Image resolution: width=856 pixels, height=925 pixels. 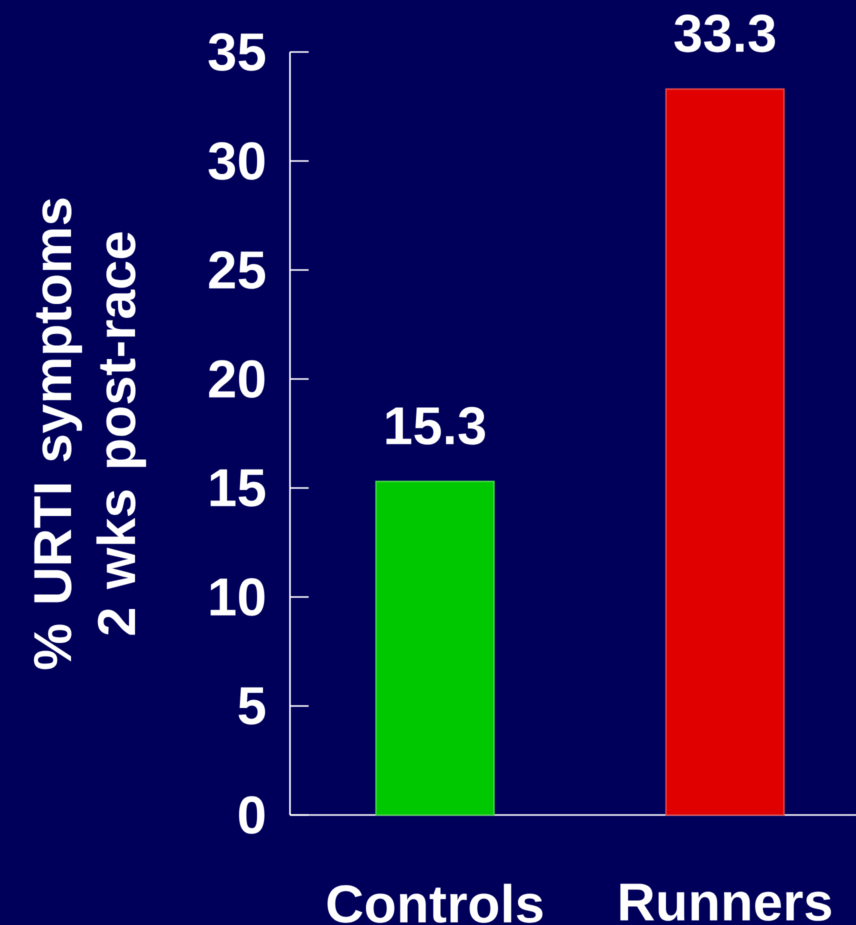 I want to click on y-tick-label: 30, so click(x=236, y=161).